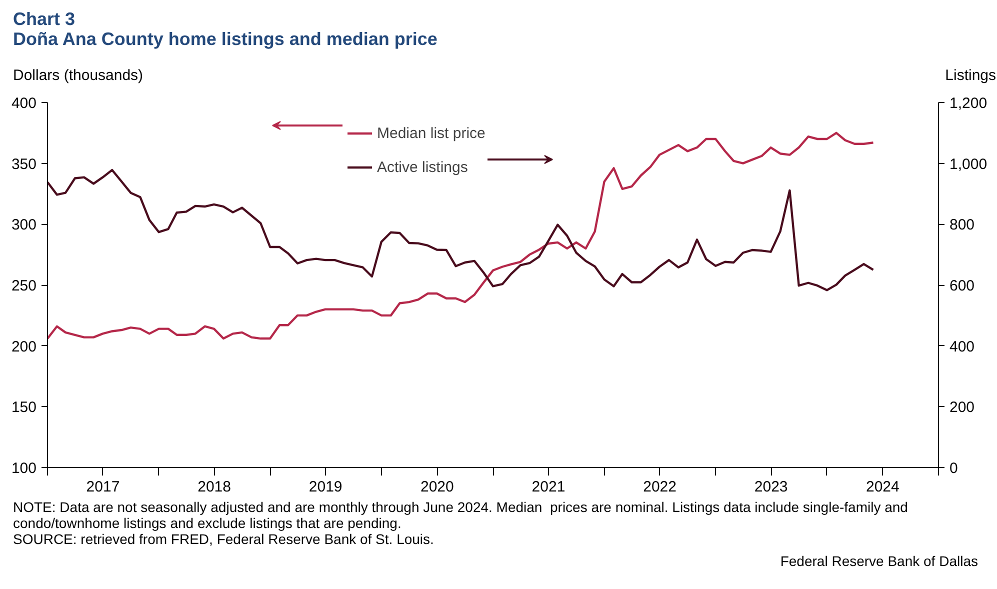 Image resolution: width=997 pixels, height=589 pixels. I want to click on y-tick-label: 250, so click(24, 286).